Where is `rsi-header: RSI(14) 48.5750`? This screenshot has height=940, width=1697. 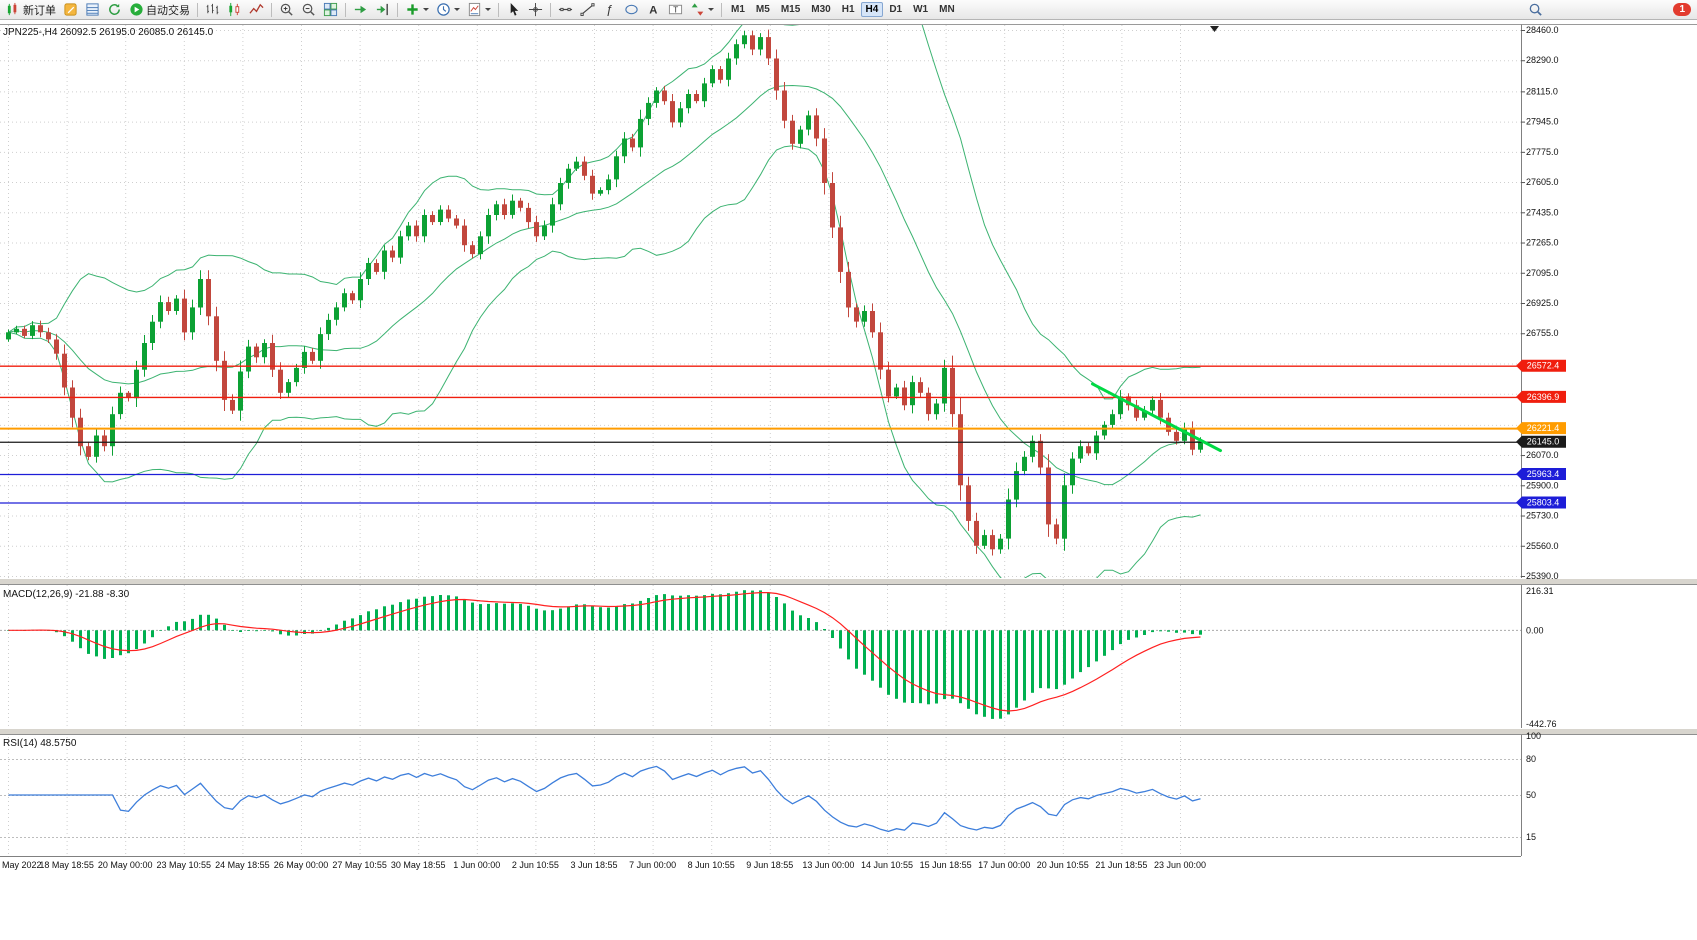 rsi-header: RSI(14) 48.5750 is located at coordinates (40, 743).